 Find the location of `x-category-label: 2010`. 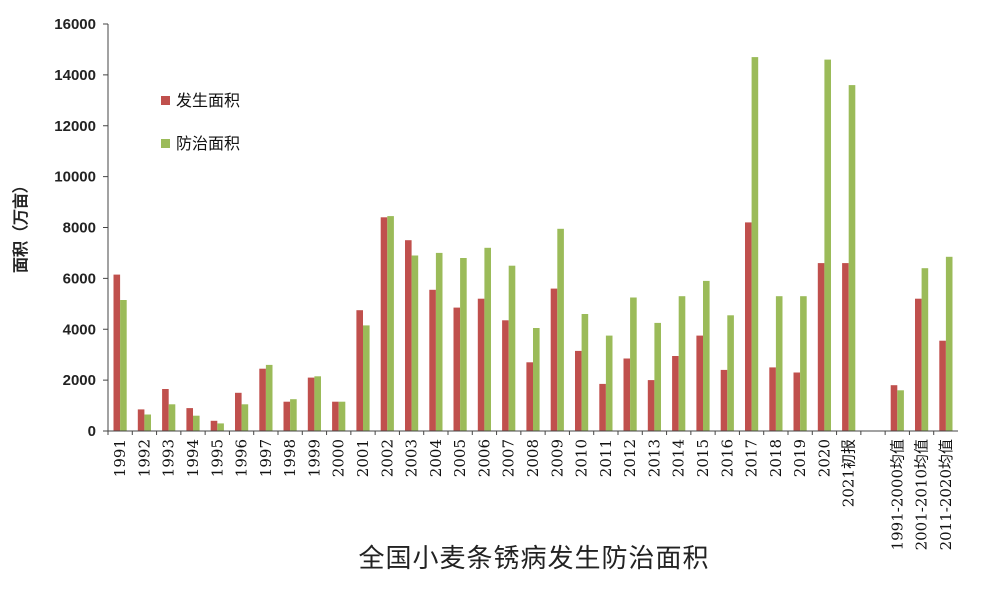

x-category-label: 2010 is located at coordinates (582, 458).